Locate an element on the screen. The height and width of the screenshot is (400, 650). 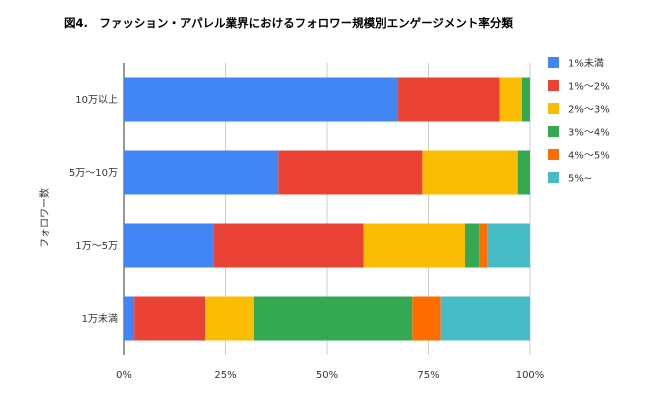
x-axis-labels: 0% 25% 50% 75% 100% is located at coordinates (330, 375).